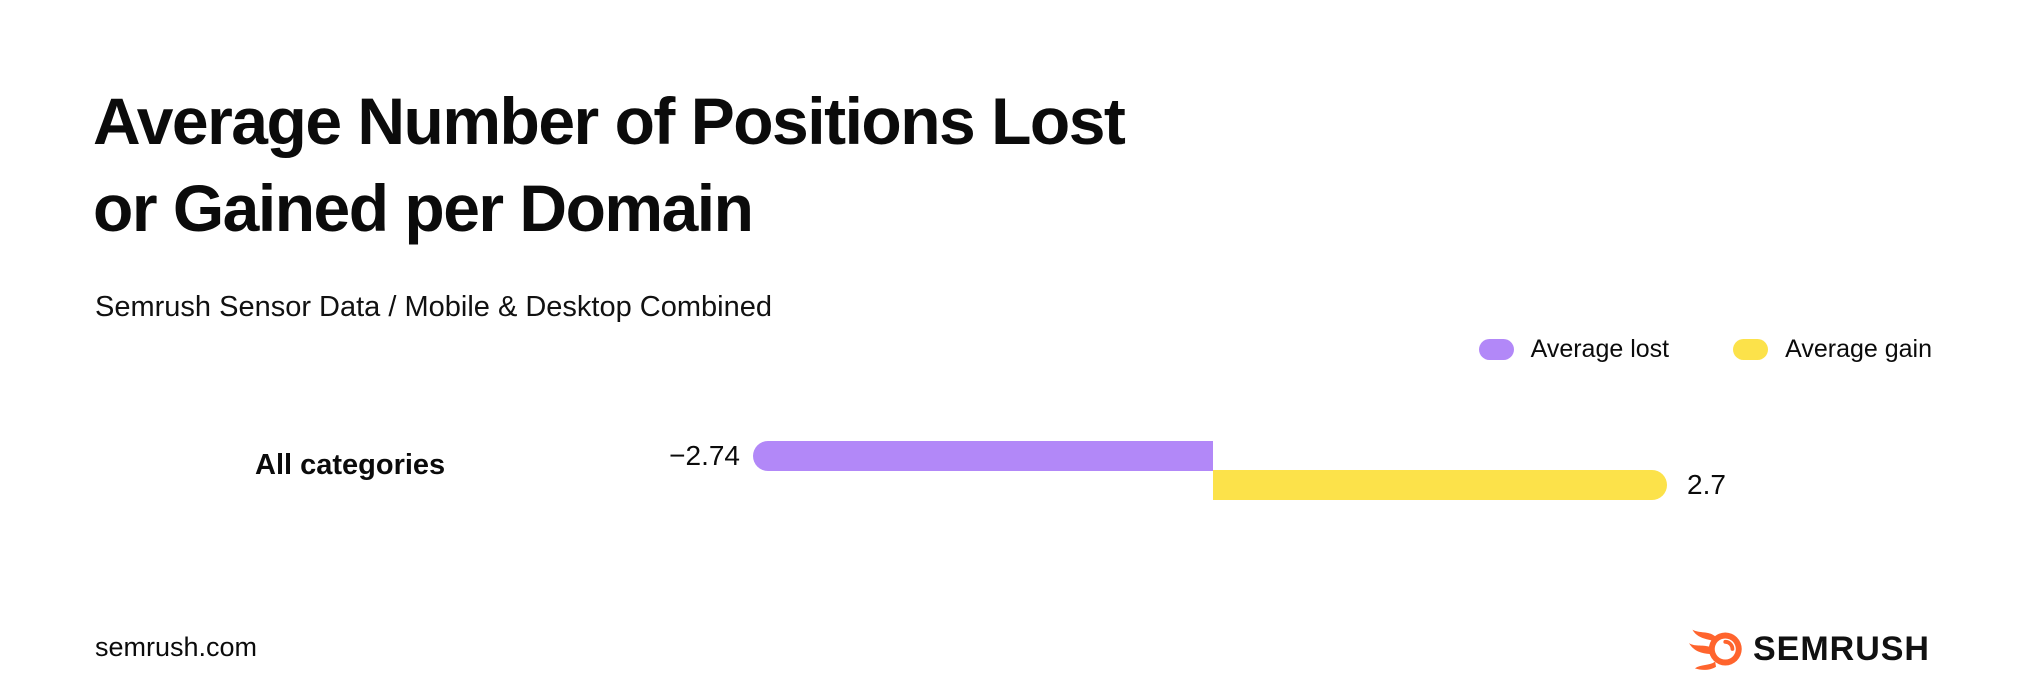 This screenshot has height=695, width=2020. What do you see at coordinates (176, 647) in the screenshot?
I see `website-url: semrush.com` at bounding box center [176, 647].